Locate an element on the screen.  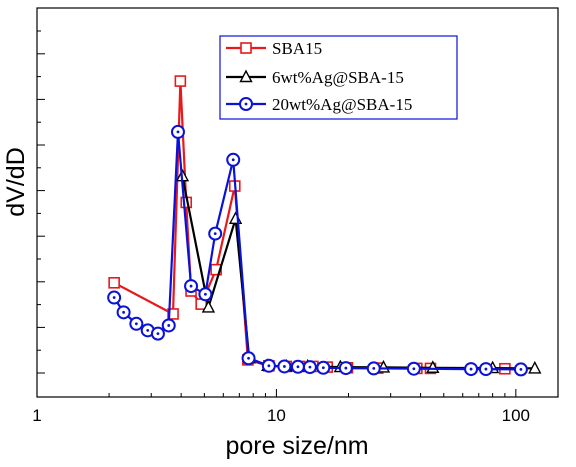
legend-marker-sba15 is located at coordinates (246, 48).